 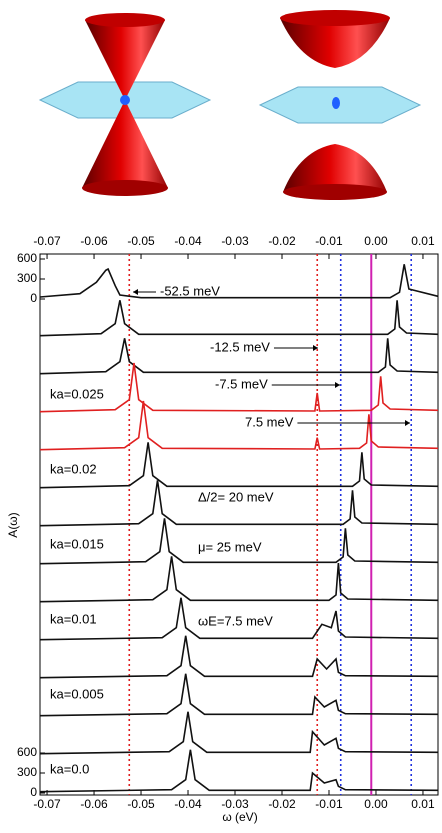 What do you see at coordinates (77, 693) in the screenshot?
I see `annotation: ka=0.005` at bounding box center [77, 693].